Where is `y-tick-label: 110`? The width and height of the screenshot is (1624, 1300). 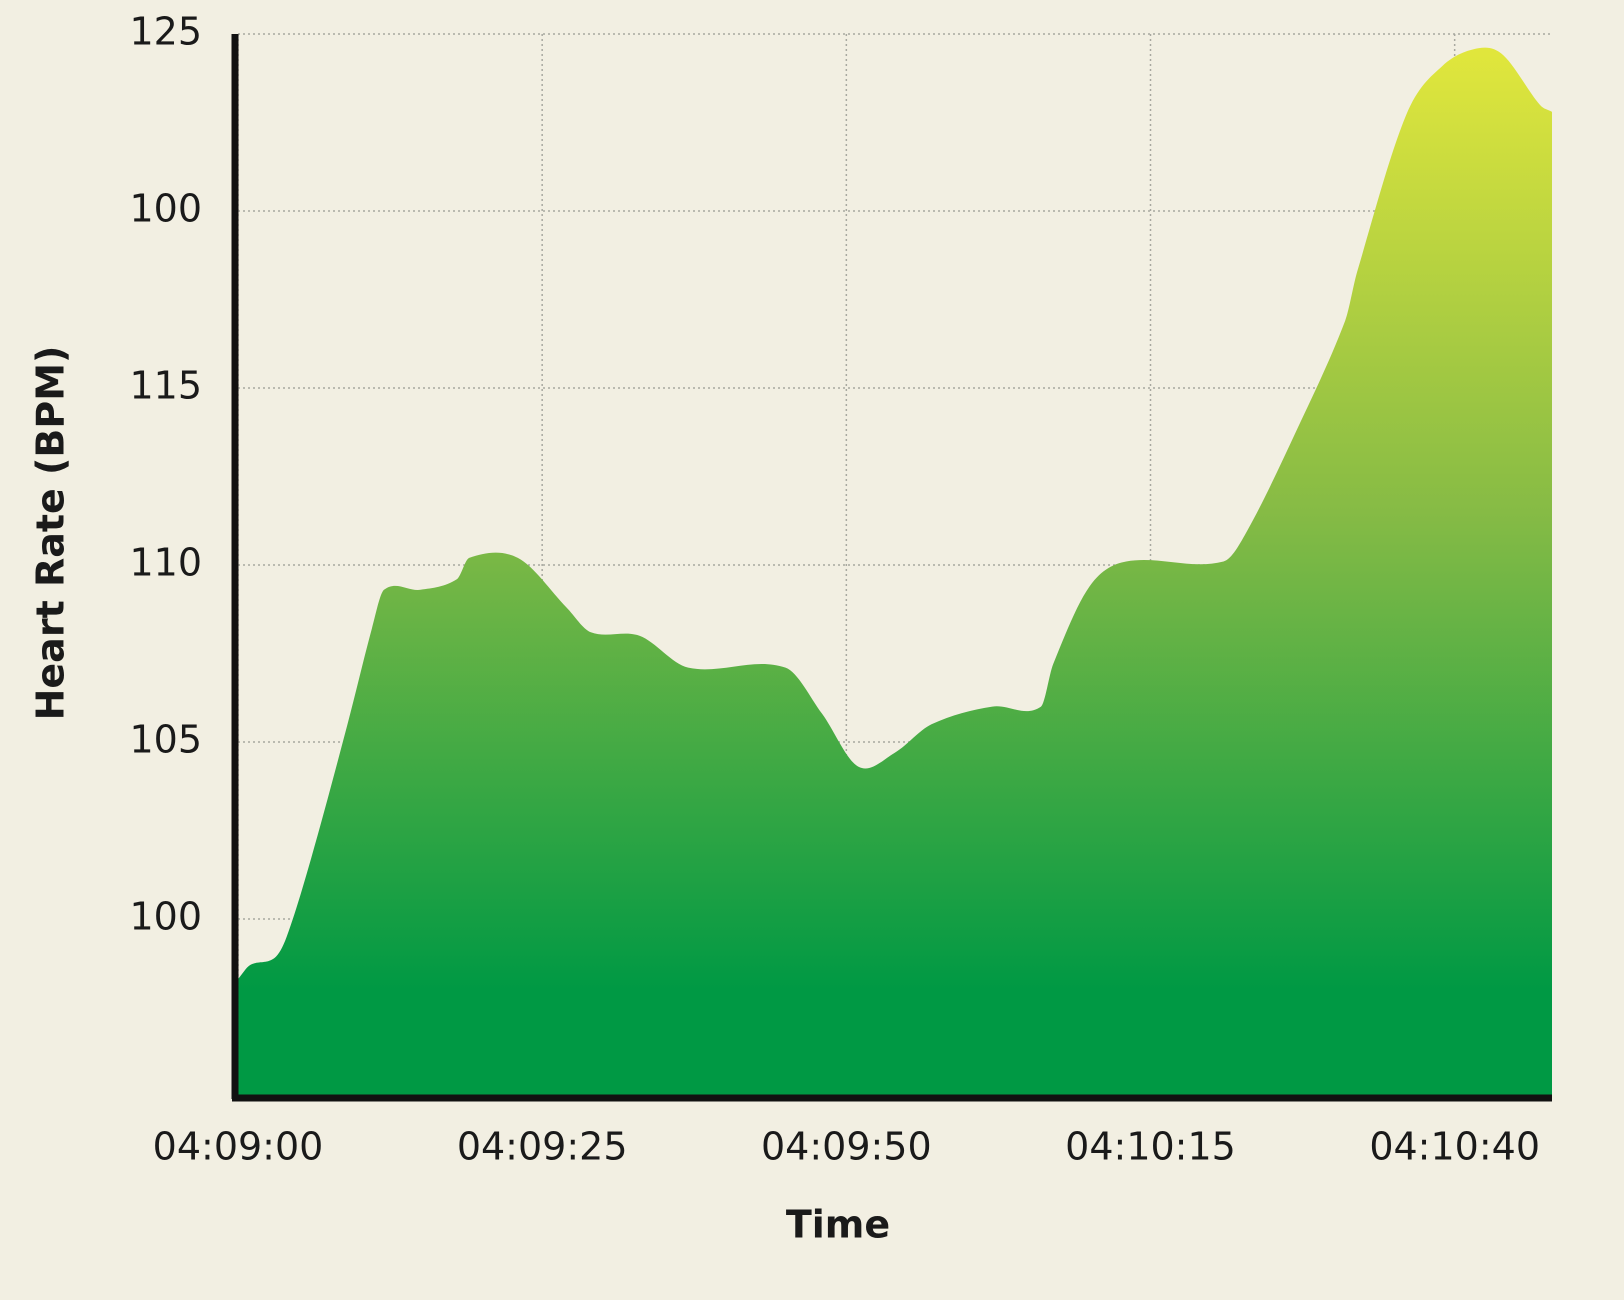
y-tick-label: 110 is located at coordinates (165, 563).